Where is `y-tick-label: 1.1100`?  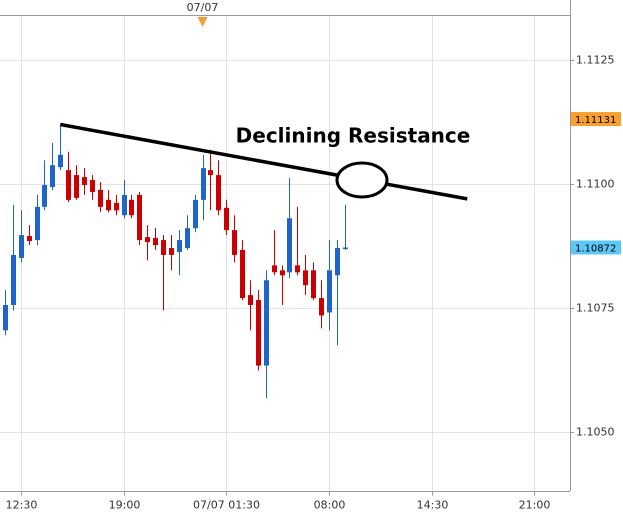 y-tick-label: 1.1100 is located at coordinates (595, 184).